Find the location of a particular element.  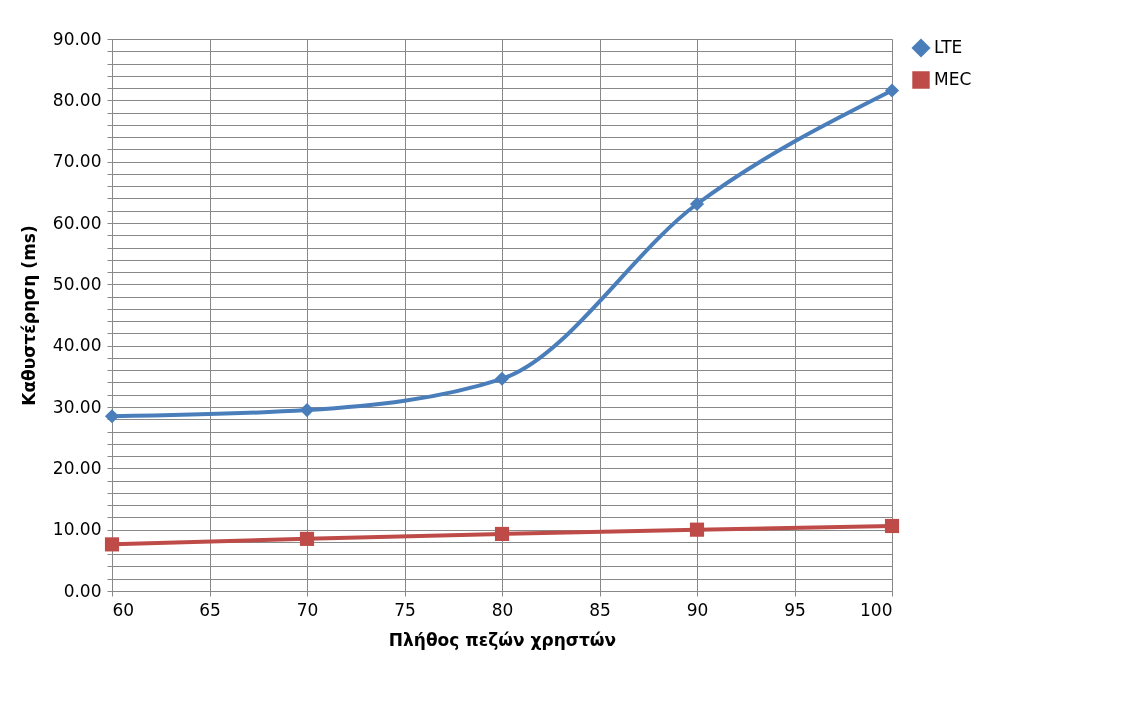

x-tick-label: 60 is located at coordinates (123, 609).